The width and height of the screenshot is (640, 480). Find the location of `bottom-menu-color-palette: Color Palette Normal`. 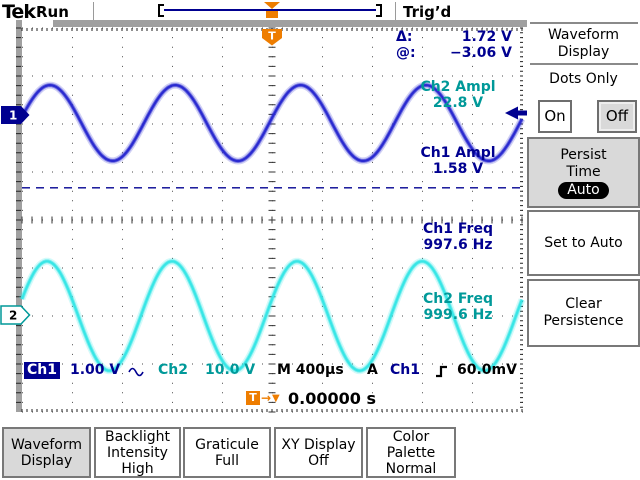

bottom-menu-color-palette: Color Palette Normal is located at coordinates (411, 452).